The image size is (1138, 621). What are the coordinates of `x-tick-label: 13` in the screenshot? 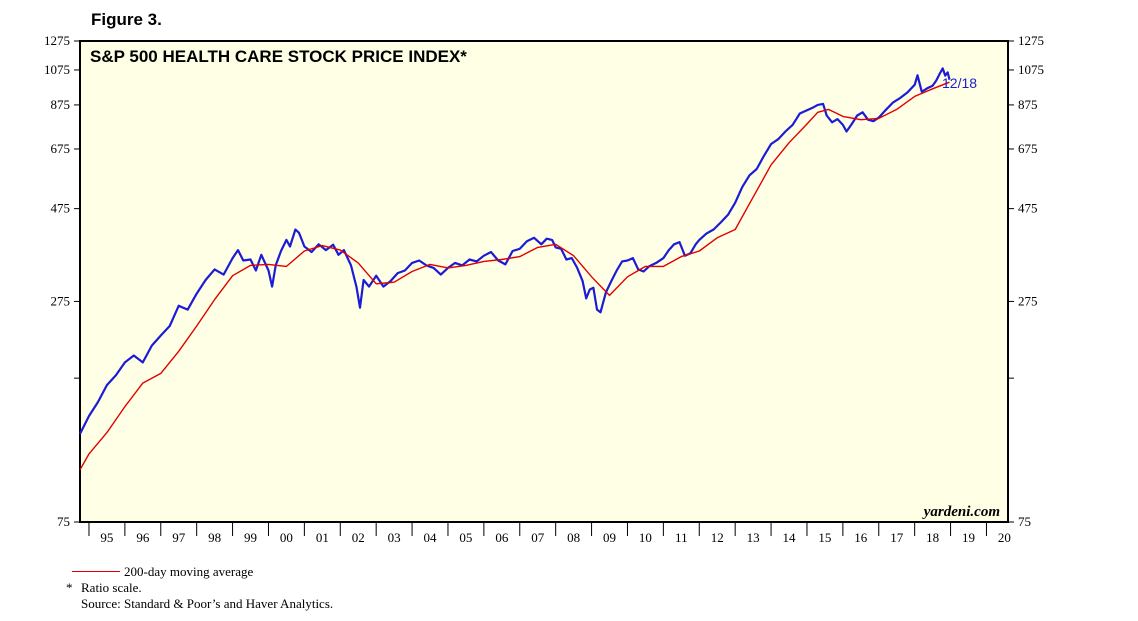 It's located at (753, 537).